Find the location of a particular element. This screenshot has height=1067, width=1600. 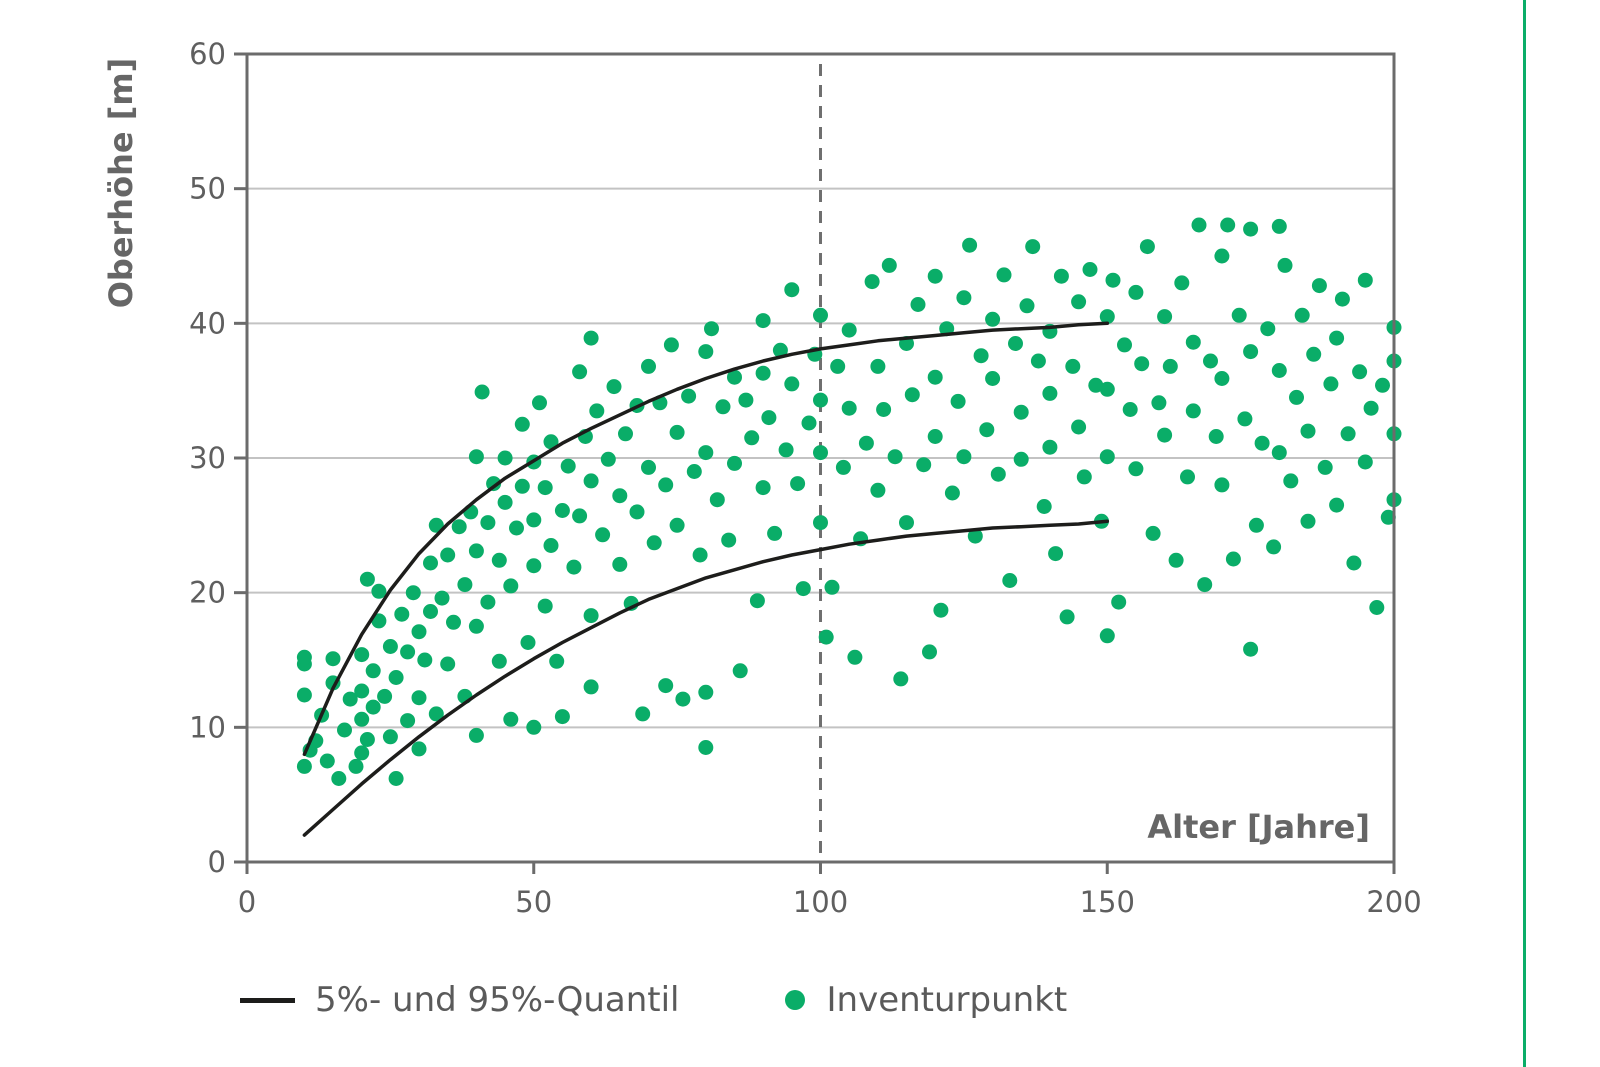

y-tick-label-40: 40 is located at coordinates (207, 323).